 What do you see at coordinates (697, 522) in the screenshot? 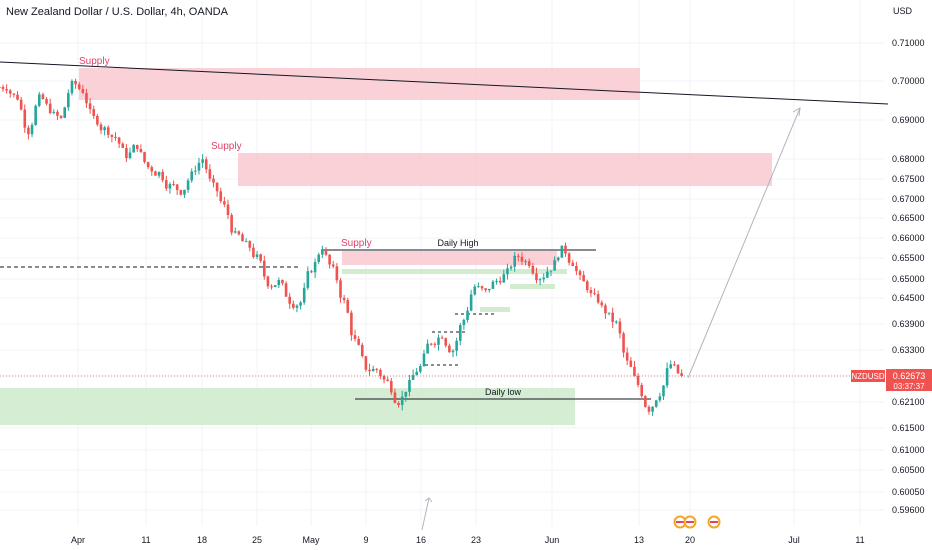
I see `event-icons` at bounding box center [697, 522].